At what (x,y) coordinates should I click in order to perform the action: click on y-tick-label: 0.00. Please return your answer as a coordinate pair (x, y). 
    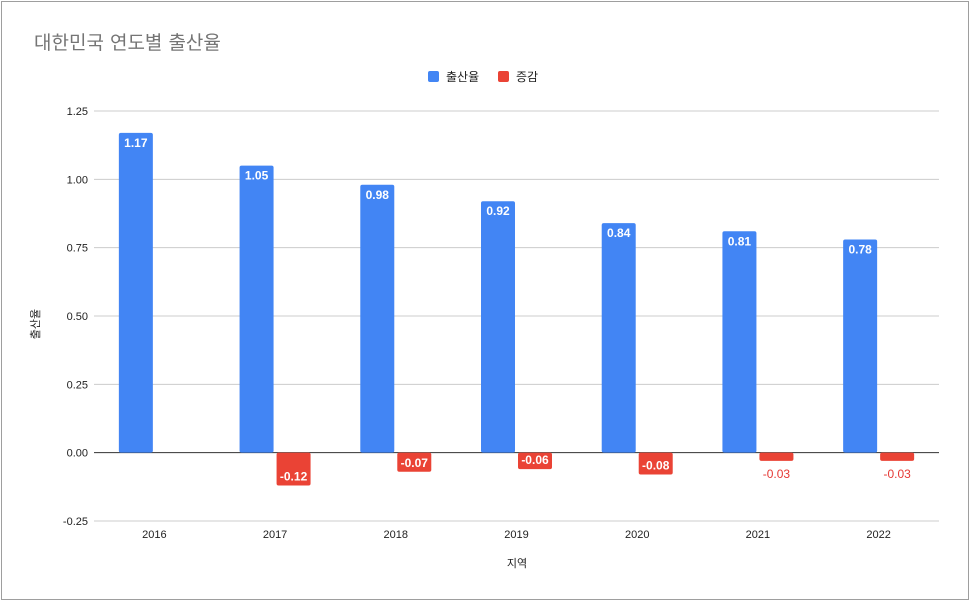
    Looking at the image, I should click on (77, 454).